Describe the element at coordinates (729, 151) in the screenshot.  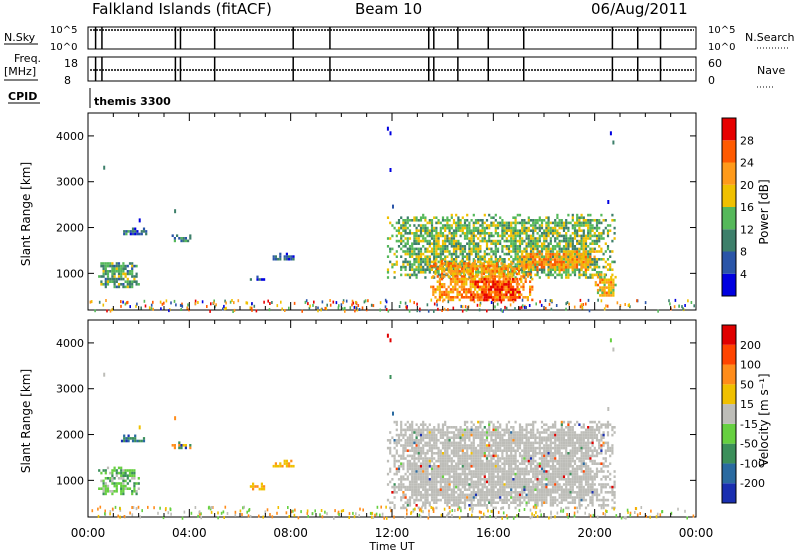
I see `colorbar-segment` at that location.